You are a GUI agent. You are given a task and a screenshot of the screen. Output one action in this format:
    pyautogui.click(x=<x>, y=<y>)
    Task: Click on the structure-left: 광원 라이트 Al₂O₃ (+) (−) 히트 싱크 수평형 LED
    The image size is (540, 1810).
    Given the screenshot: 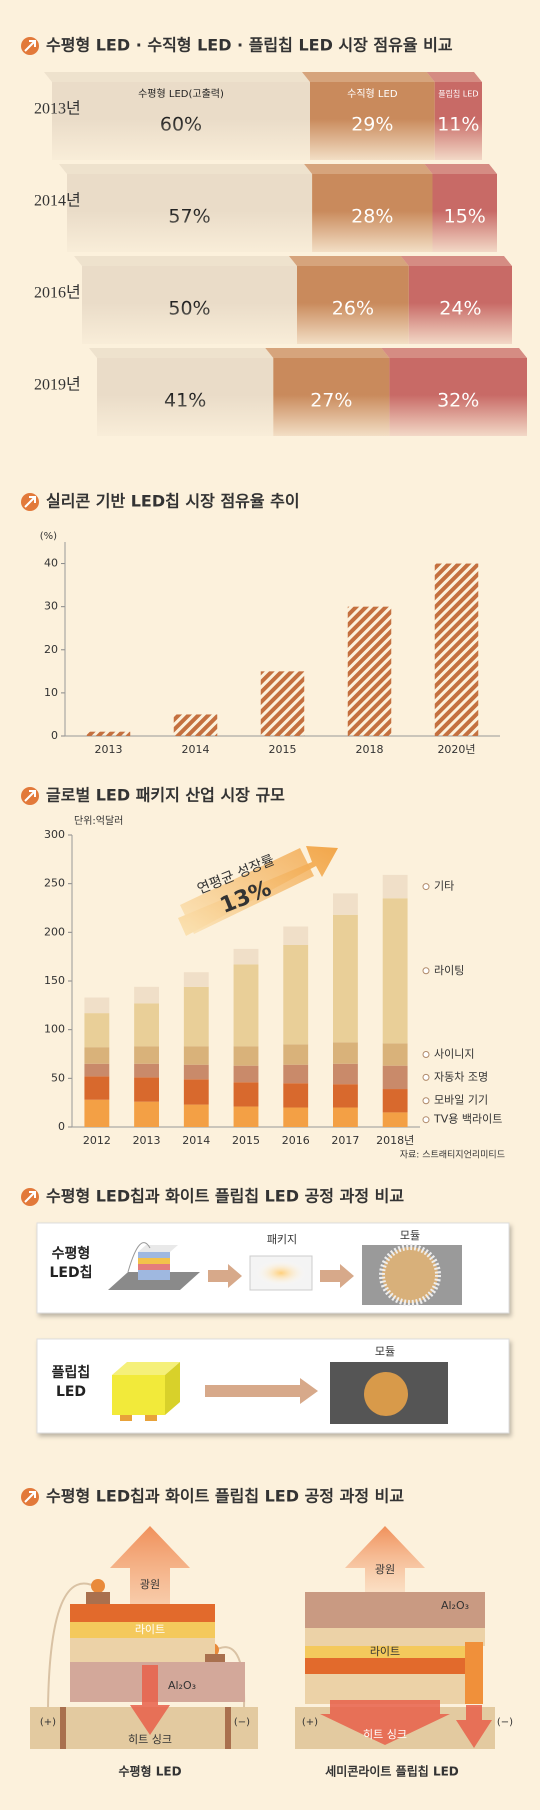 What is the action you would take?
    pyautogui.click(x=144, y=1652)
    